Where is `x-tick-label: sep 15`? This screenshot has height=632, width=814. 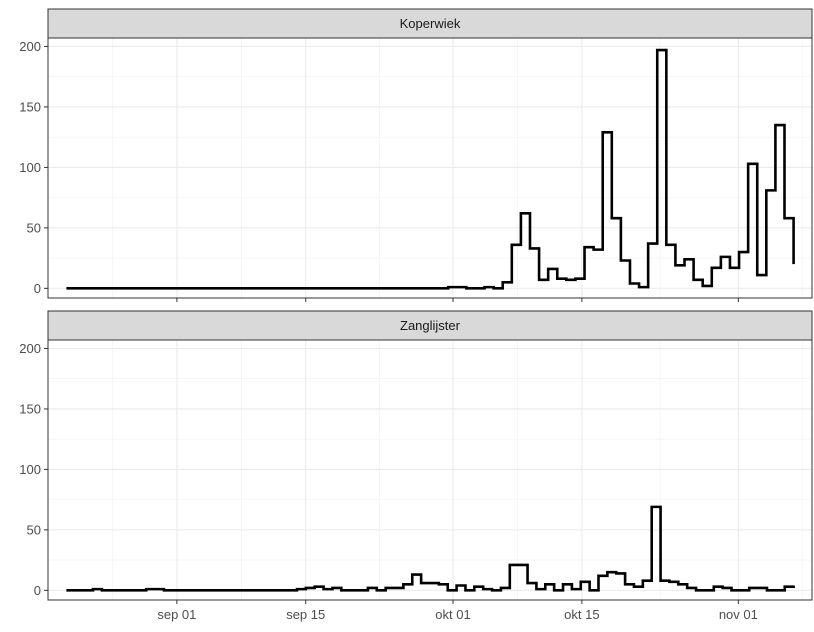
x-tick-label: sep 15 is located at coordinates (305, 614).